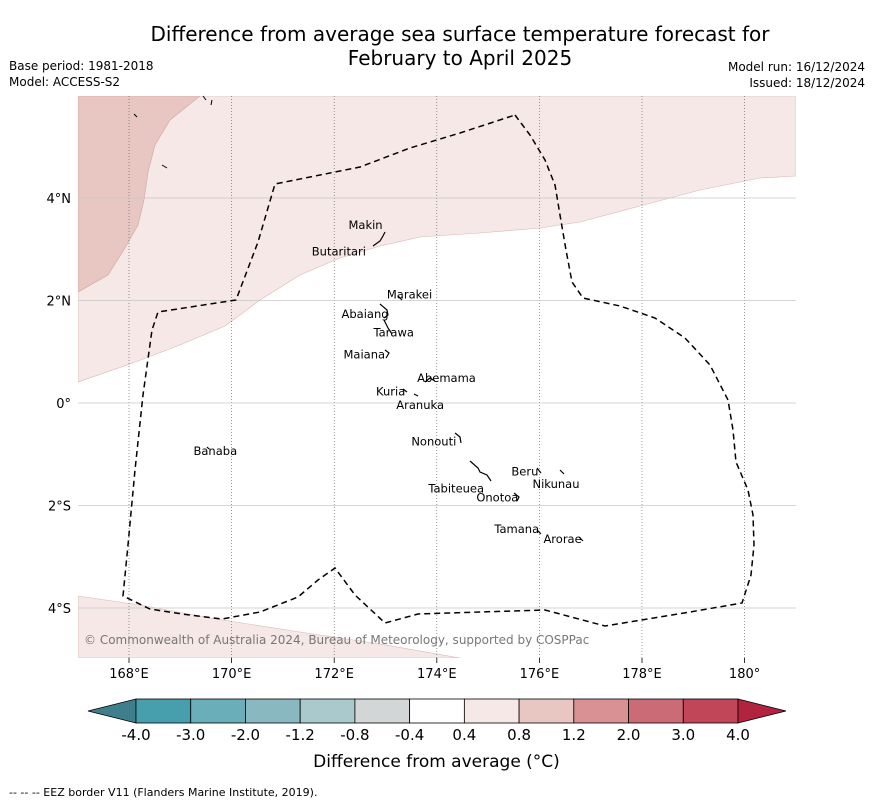  What do you see at coordinates (63, 404) in the screenshot?
I see `lat-label: 0°` at bounding box center [63, 404].